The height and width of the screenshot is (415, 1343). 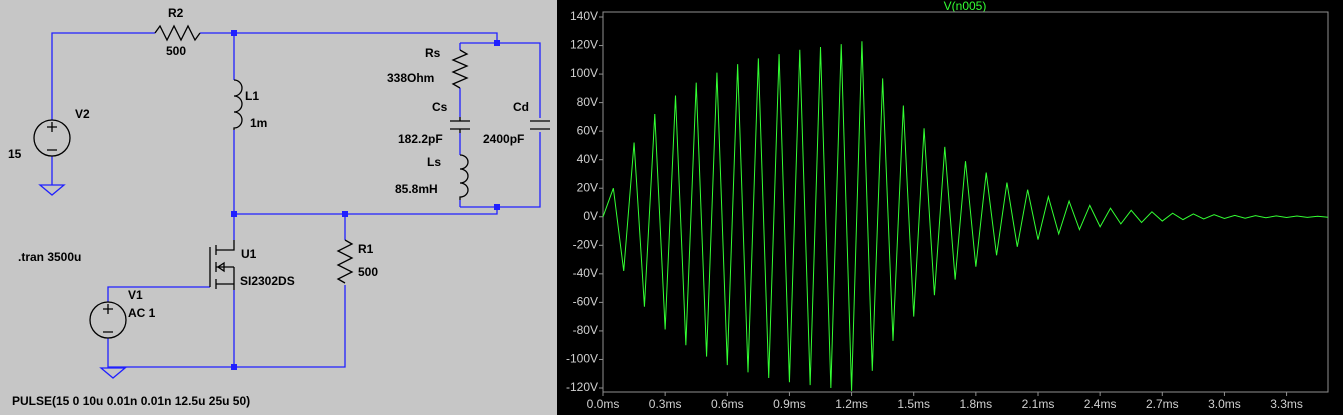 What do you see at coordinates (584, 16) in the screenshot?
I see `y-tick-label: 140V` at bounding box center [584, 16].